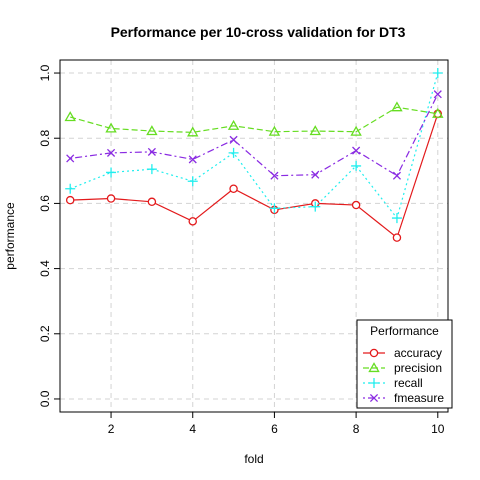 This screenshot has height=480, width=480. What do you see at coordinates (192, 429) in the screenshot?
I see `x-tick-label: 4` at bounding box center [192, 429].